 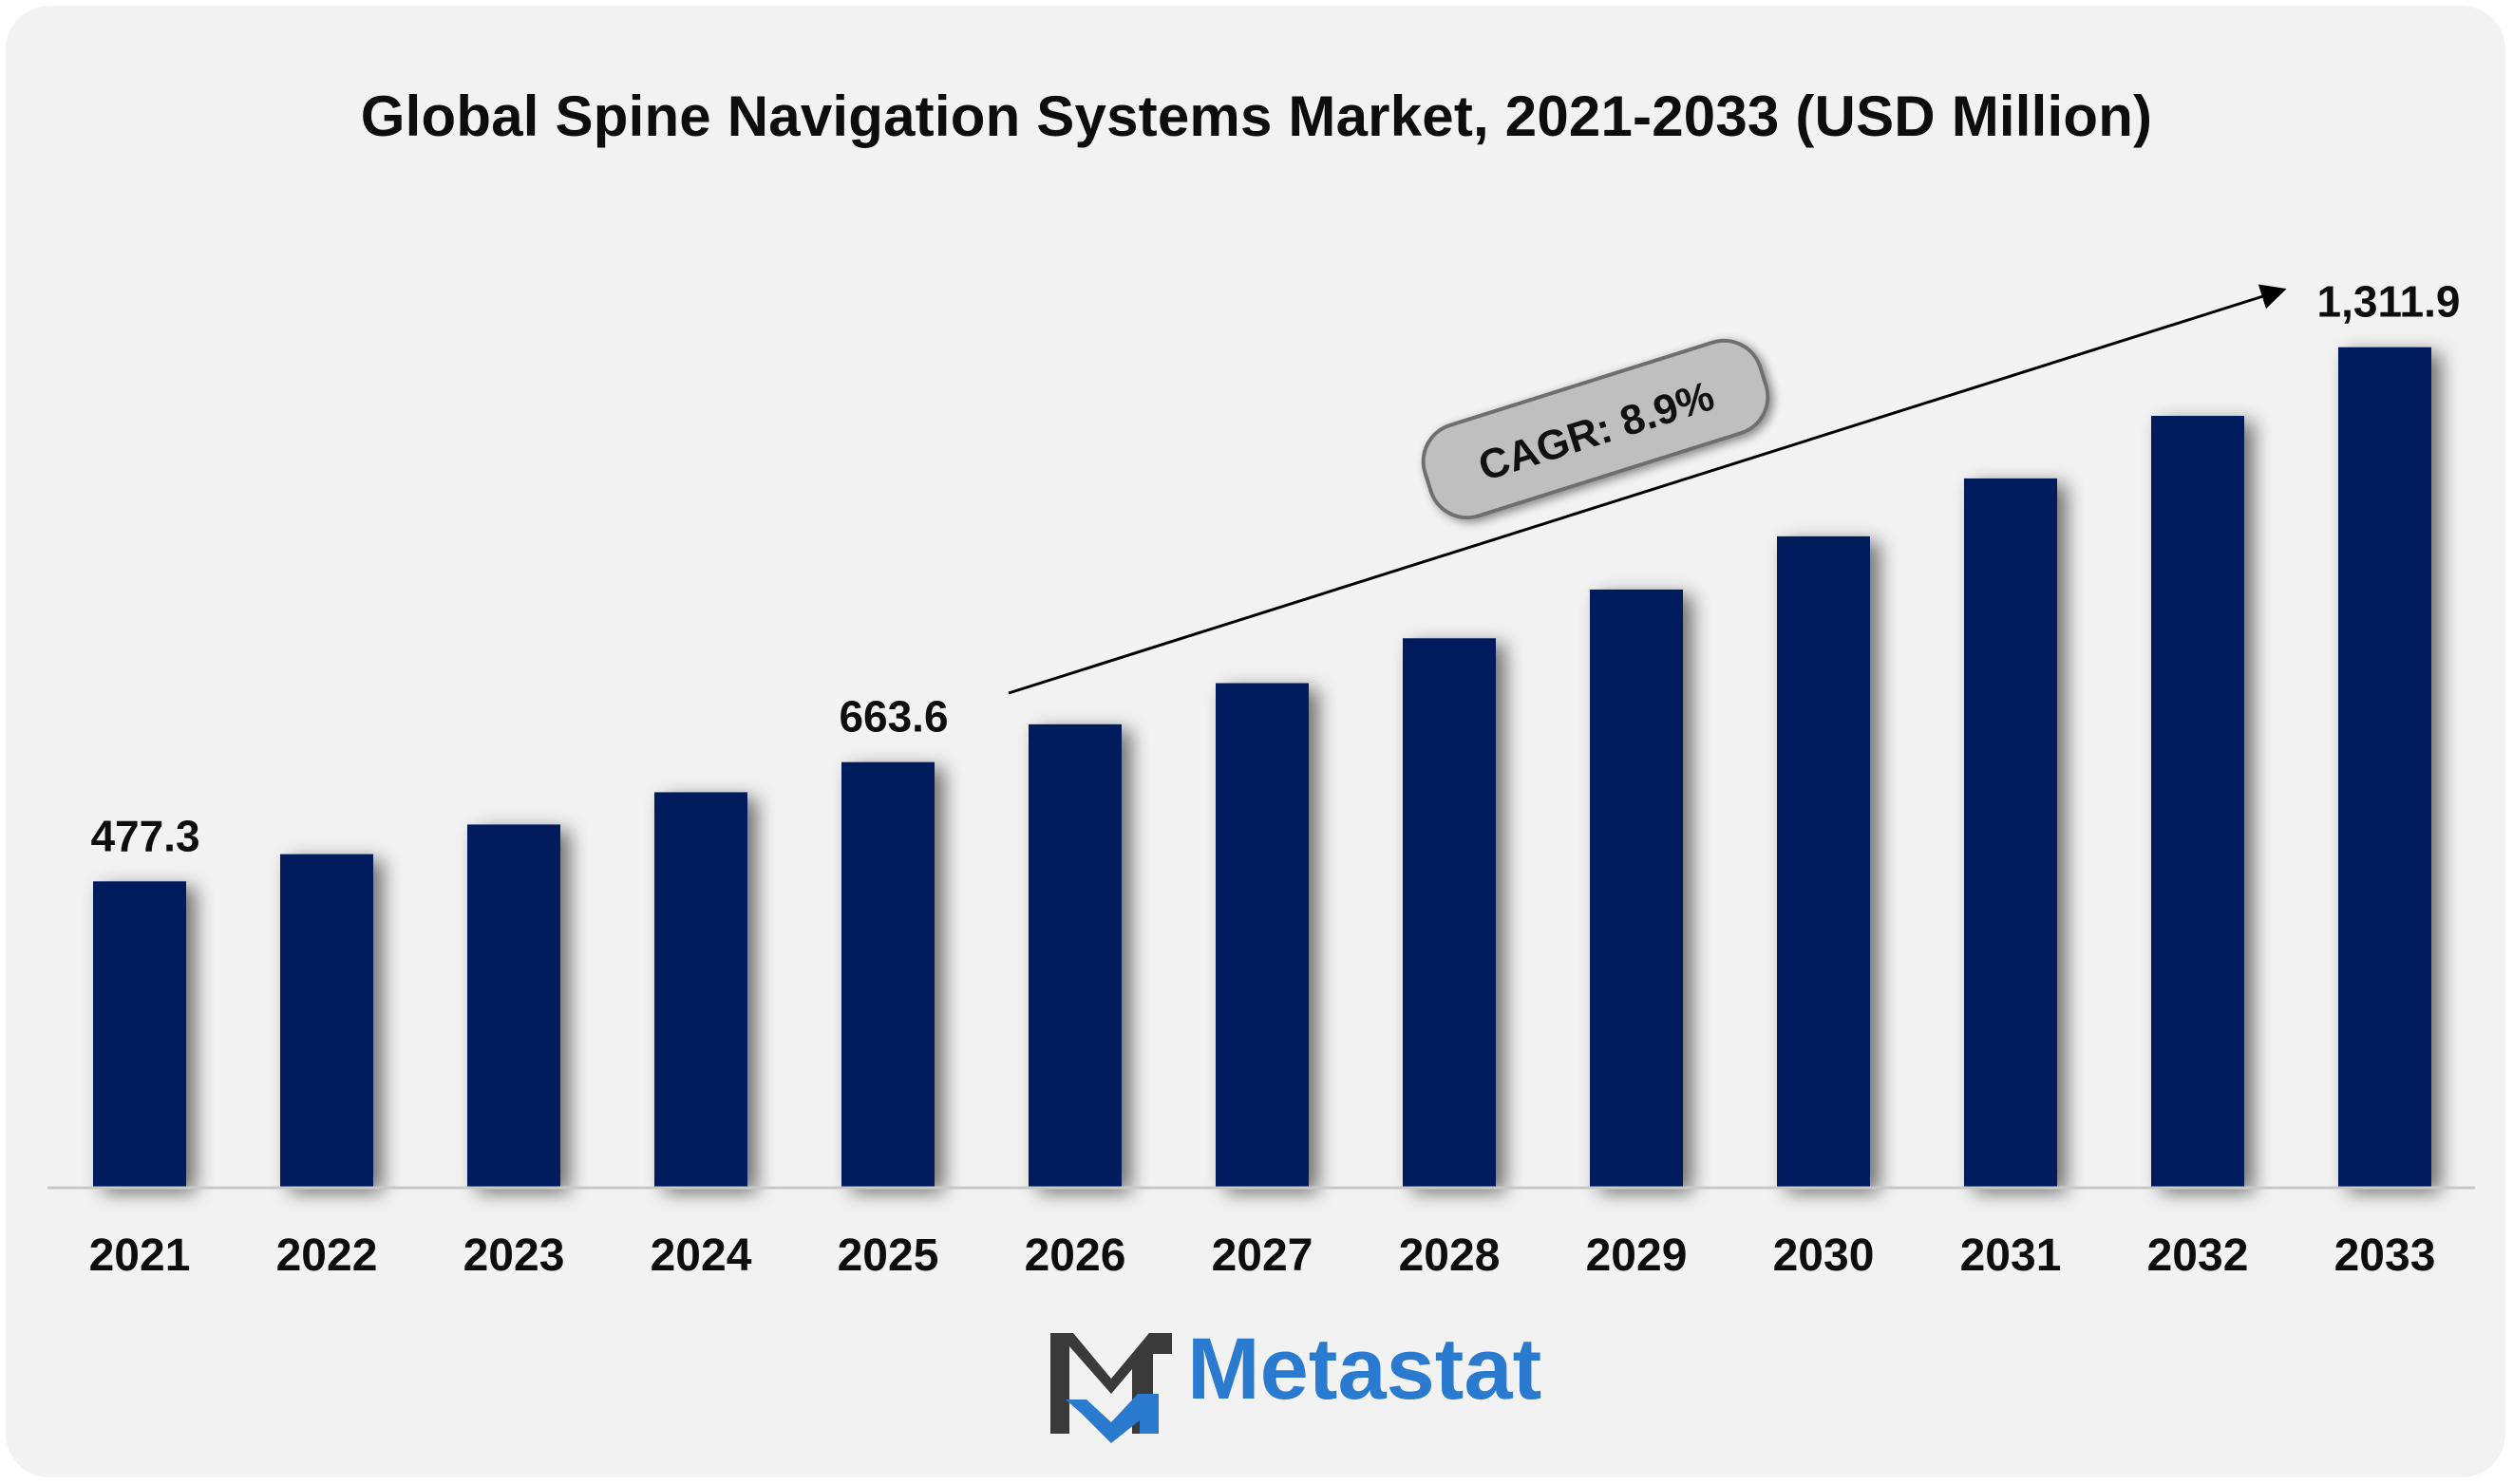 I want to click on bar-2025, so click(x=888, y=974).